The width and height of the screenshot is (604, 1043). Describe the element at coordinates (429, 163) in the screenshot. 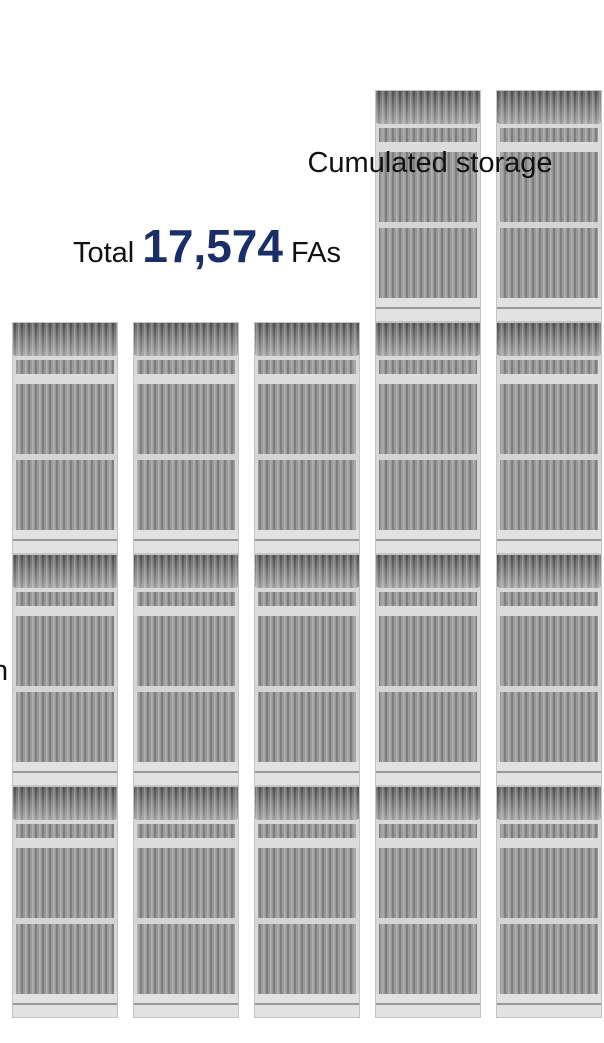

I see `title: Cumulated storage` at that location.